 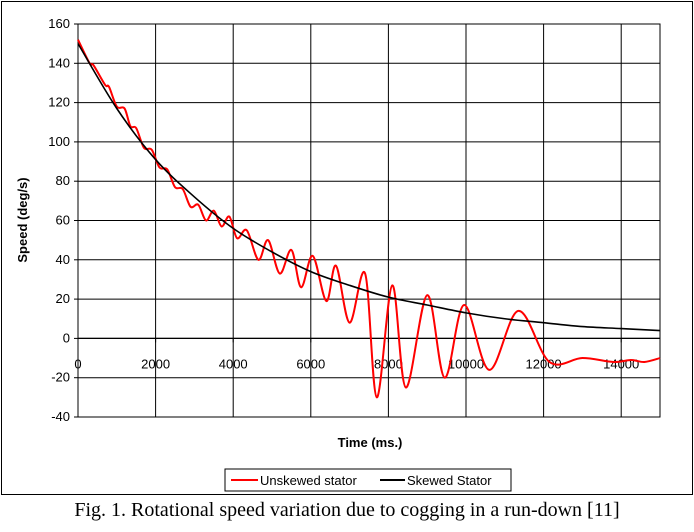 I want to click on y-axis-label: Speed (deg/s), so click(x=22, y=219).